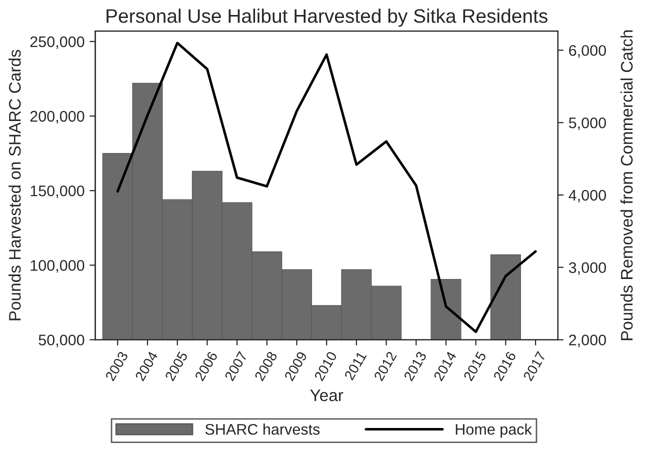 This screenshot has height=450, width=648. Describe the element at coordinates (61, 341) in the screenshot. I see `y-tick-label: 50,000` at that location.